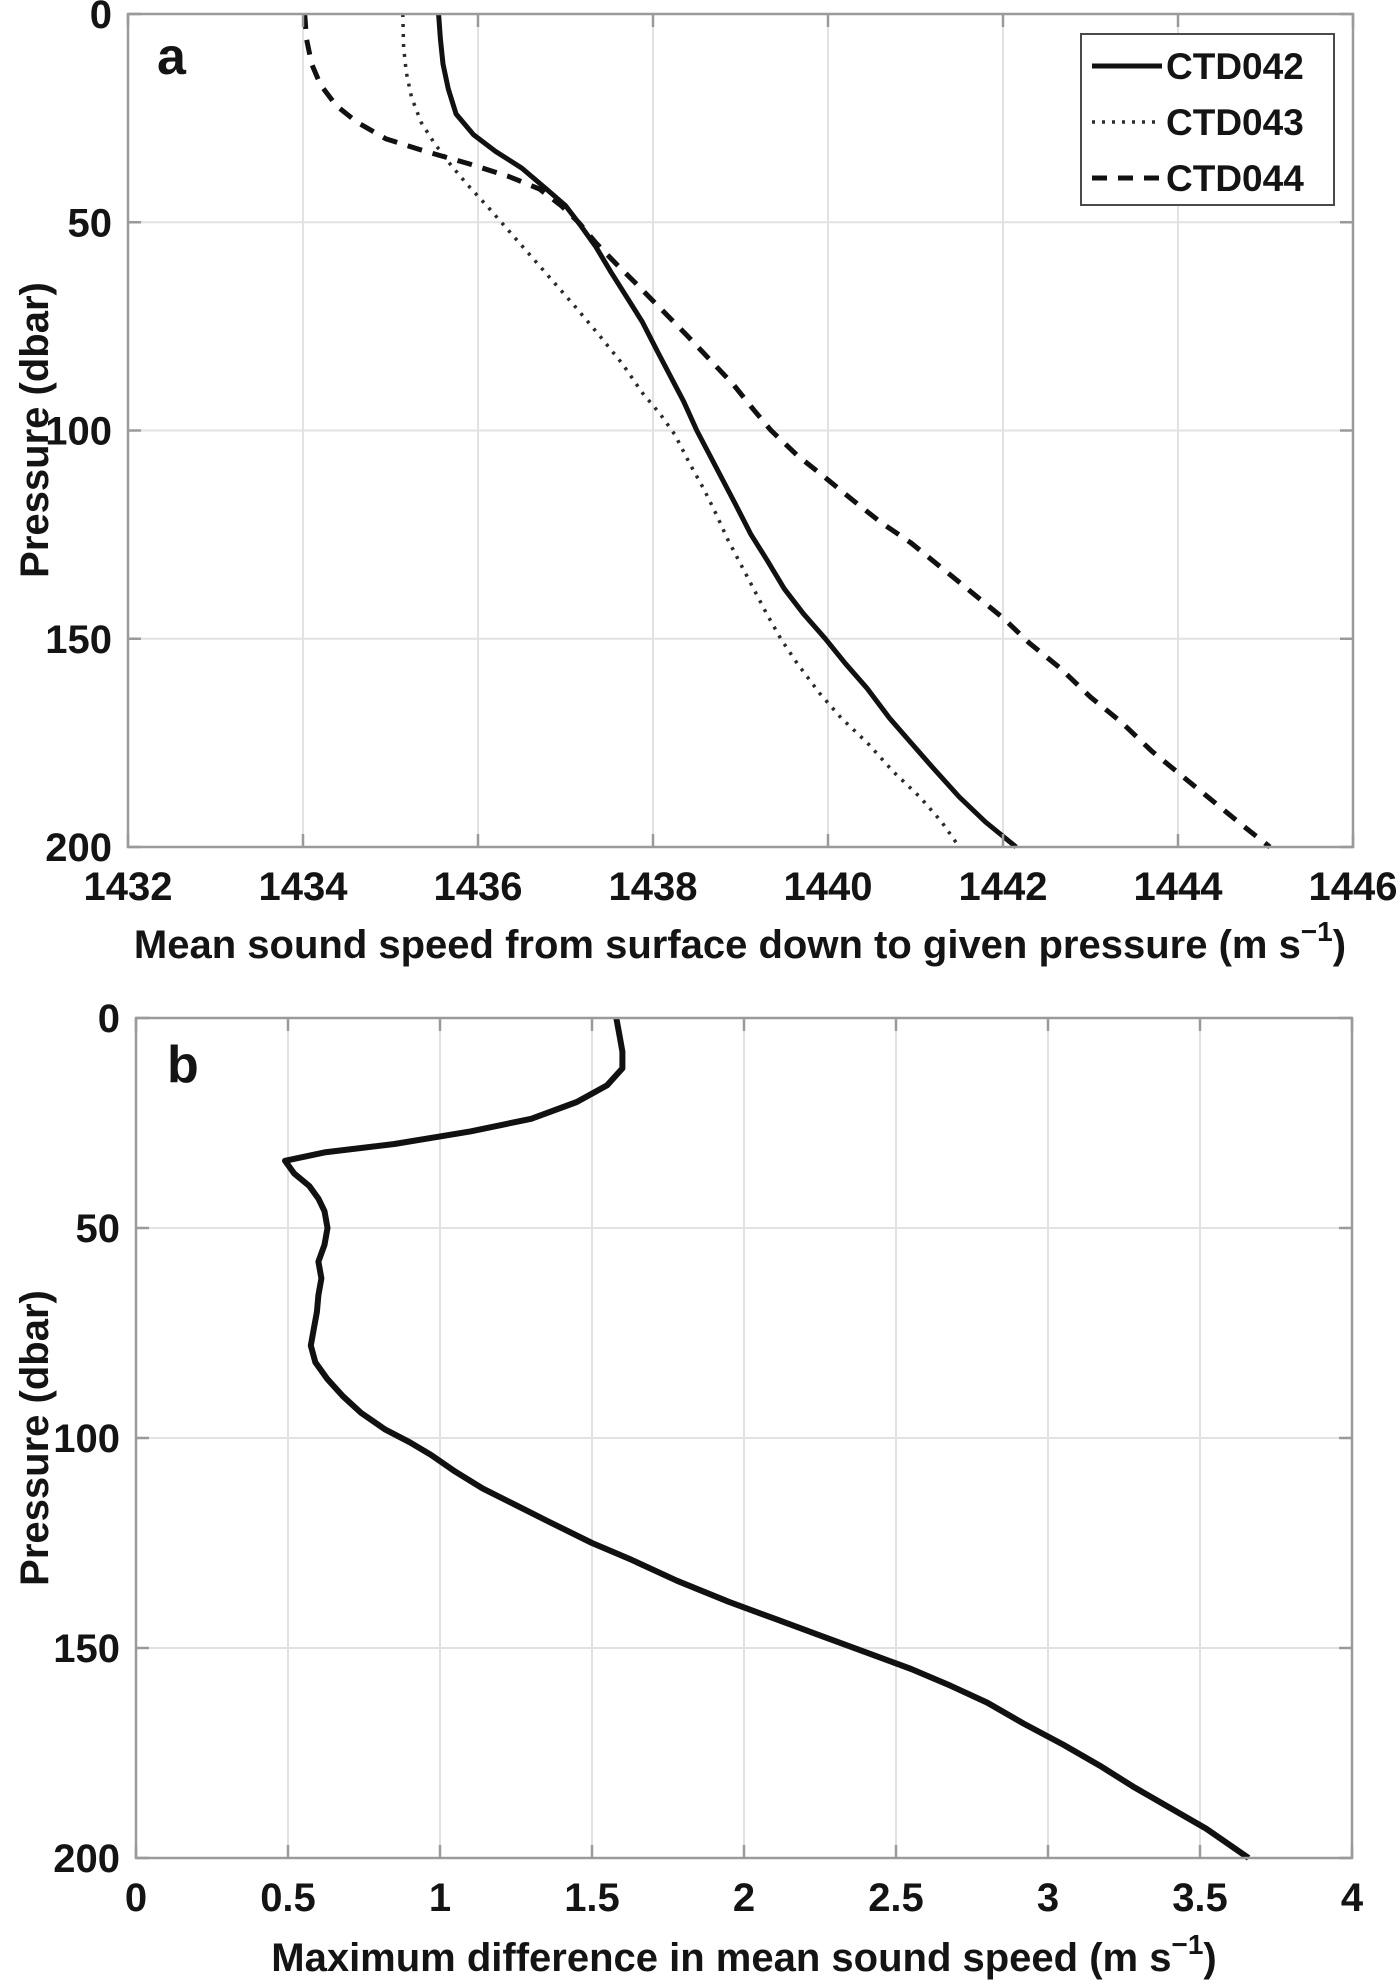  What do you see at coordinates (172, 57) in the screenshot?
I see `panel-a-letter: a` at bounding box center [172, 57].